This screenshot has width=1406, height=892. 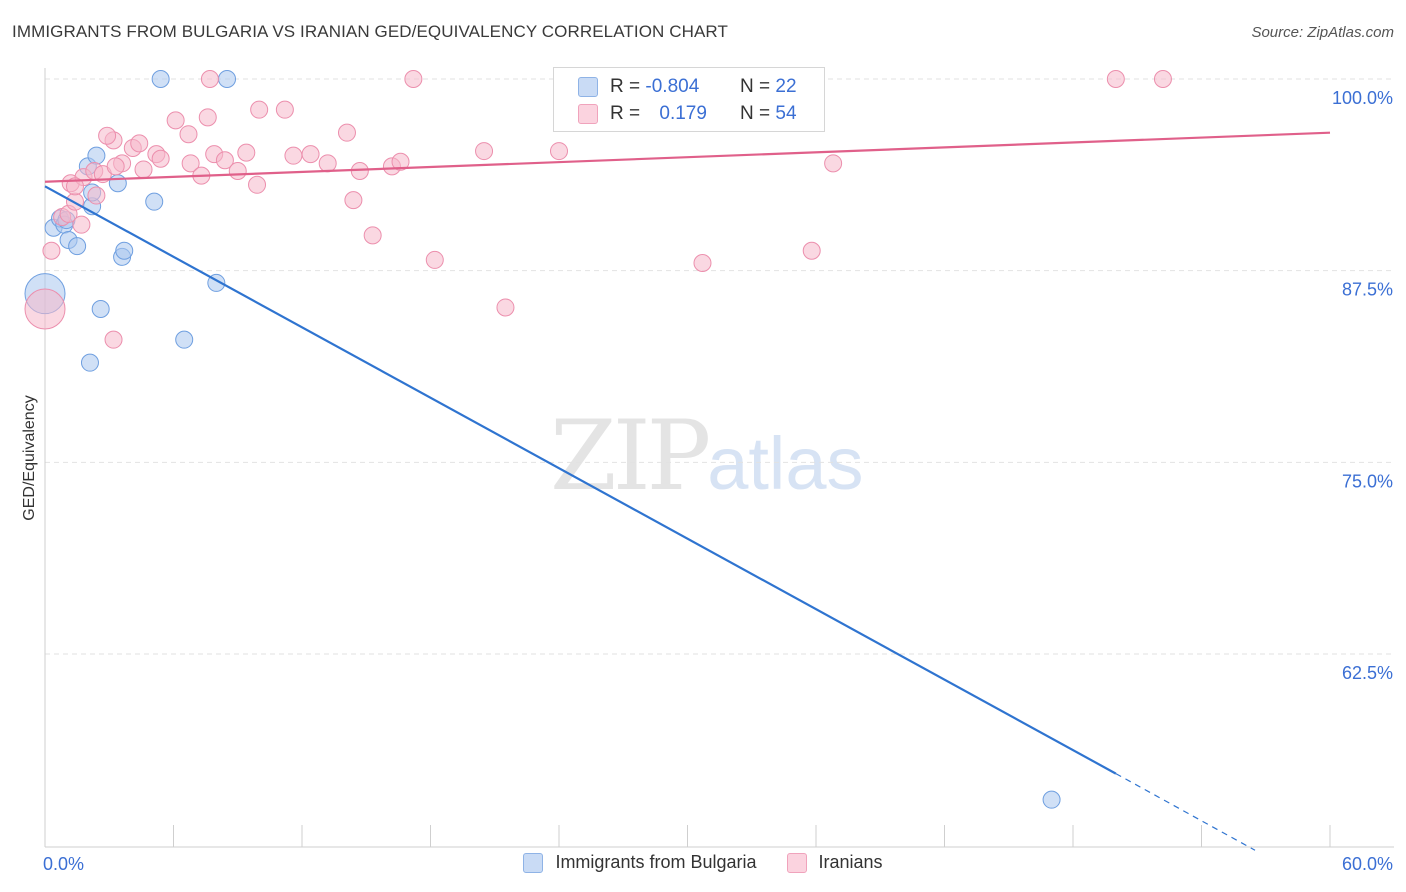 I want to click on r-value-iranians: 0.179, so click(x=683, y=113).